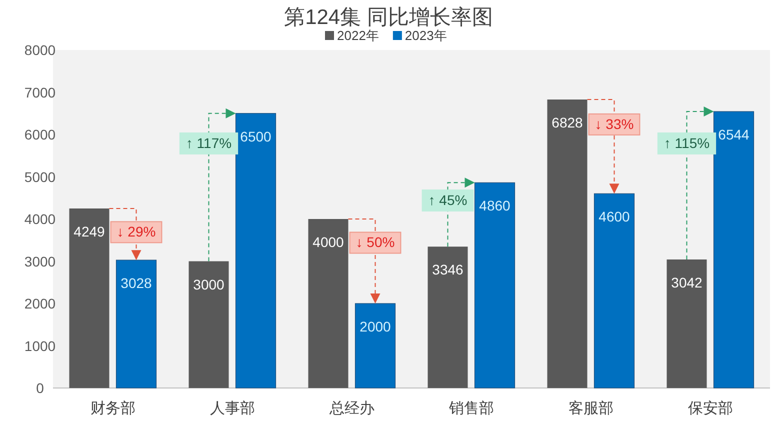 Image resolution: width=777 pixels, height=422 pixels. I want to click on x-tick-label: 总经办, so click(351, 408).